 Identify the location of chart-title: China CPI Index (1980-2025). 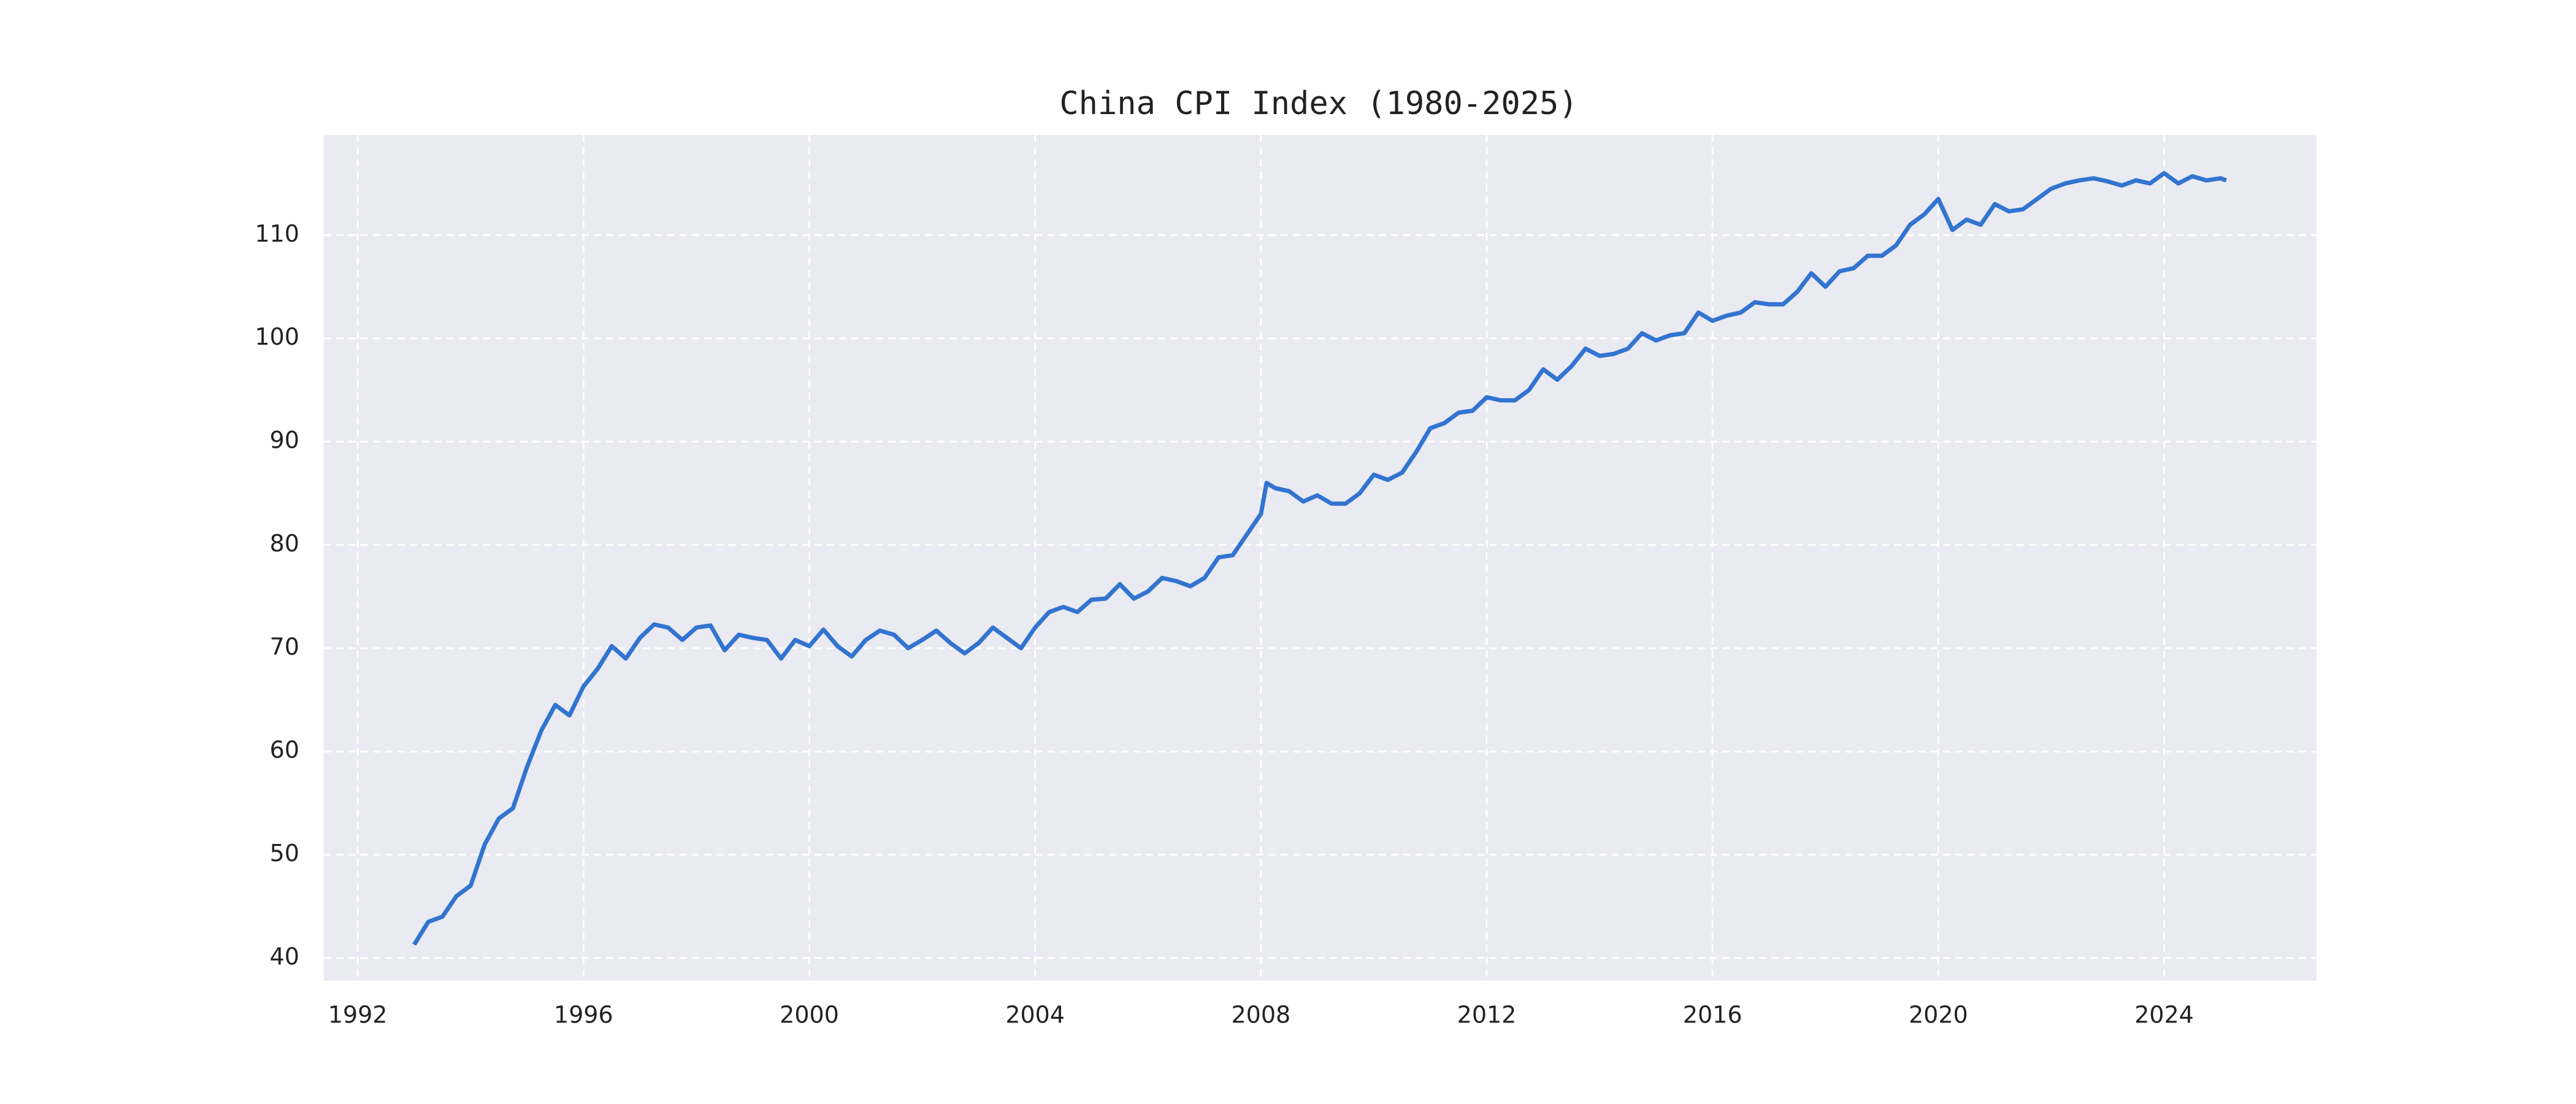
(1318, 103).